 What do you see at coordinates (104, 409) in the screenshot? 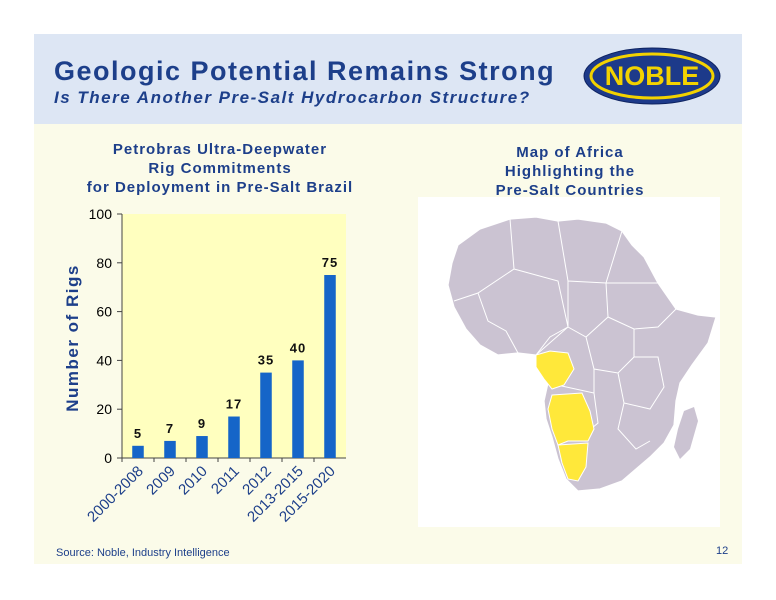
I see `y-tick-label: 20` at bounding box center [104, 409].